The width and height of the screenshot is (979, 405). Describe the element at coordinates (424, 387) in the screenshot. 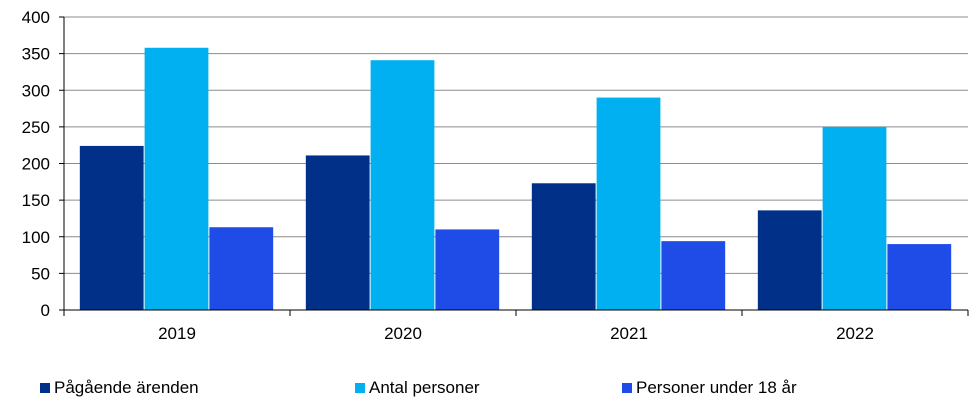

I see `legend-label: Antal personer` at that location.